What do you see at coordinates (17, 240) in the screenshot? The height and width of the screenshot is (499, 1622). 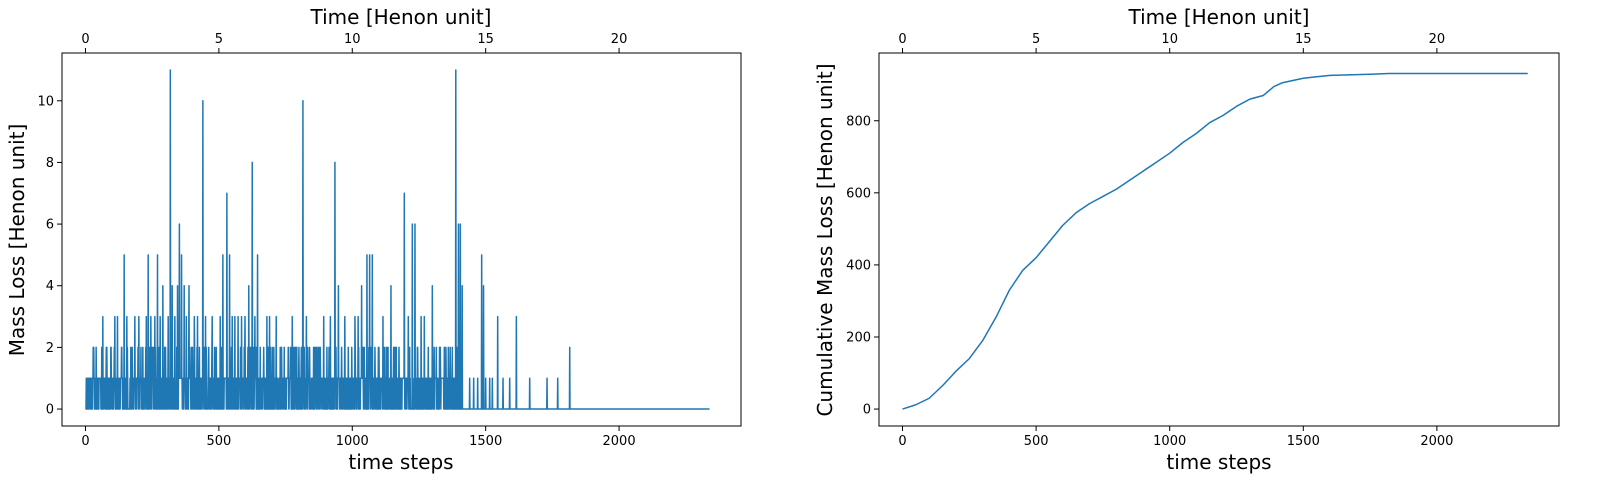 I see `y-axis-label: Mass Loss [Henon unit]` at bounding box center [17, 240].